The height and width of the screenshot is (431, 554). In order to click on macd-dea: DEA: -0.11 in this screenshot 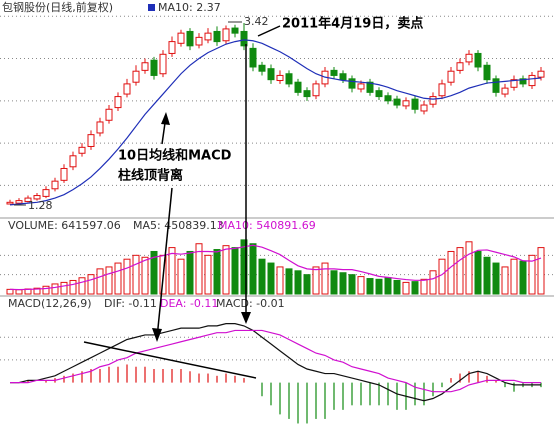, I will do `click(189, 303)`.